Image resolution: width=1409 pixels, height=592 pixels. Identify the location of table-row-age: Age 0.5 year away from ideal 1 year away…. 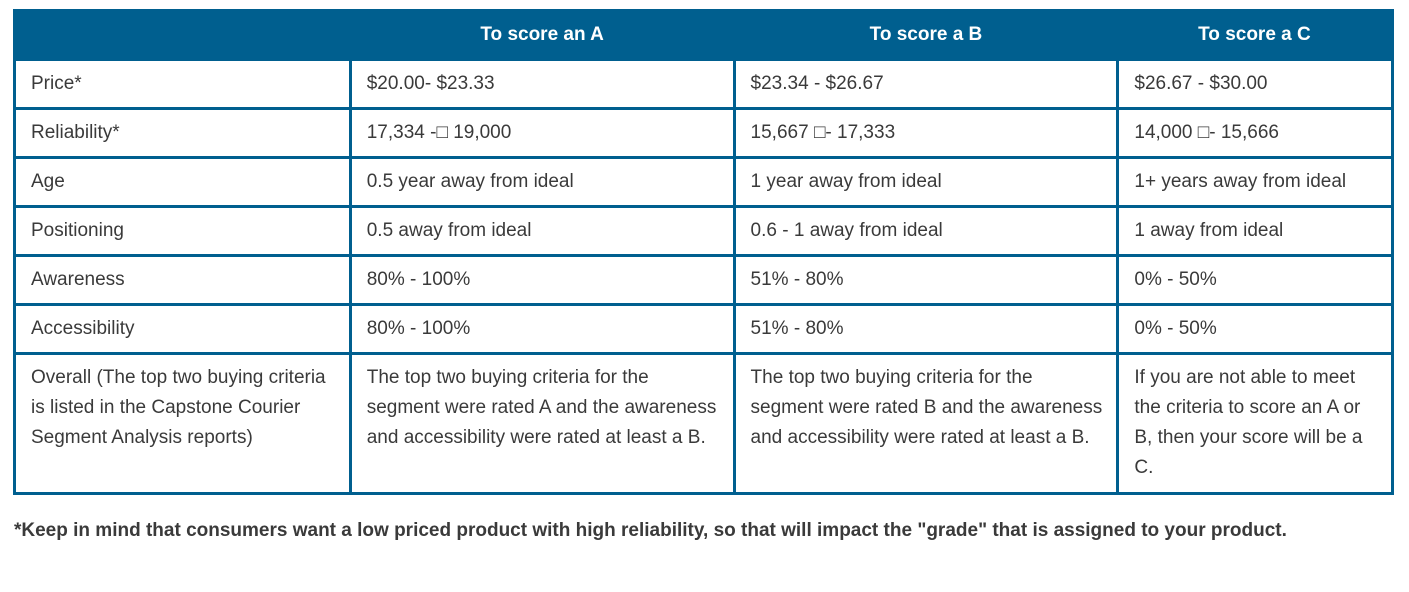
(703, 182).